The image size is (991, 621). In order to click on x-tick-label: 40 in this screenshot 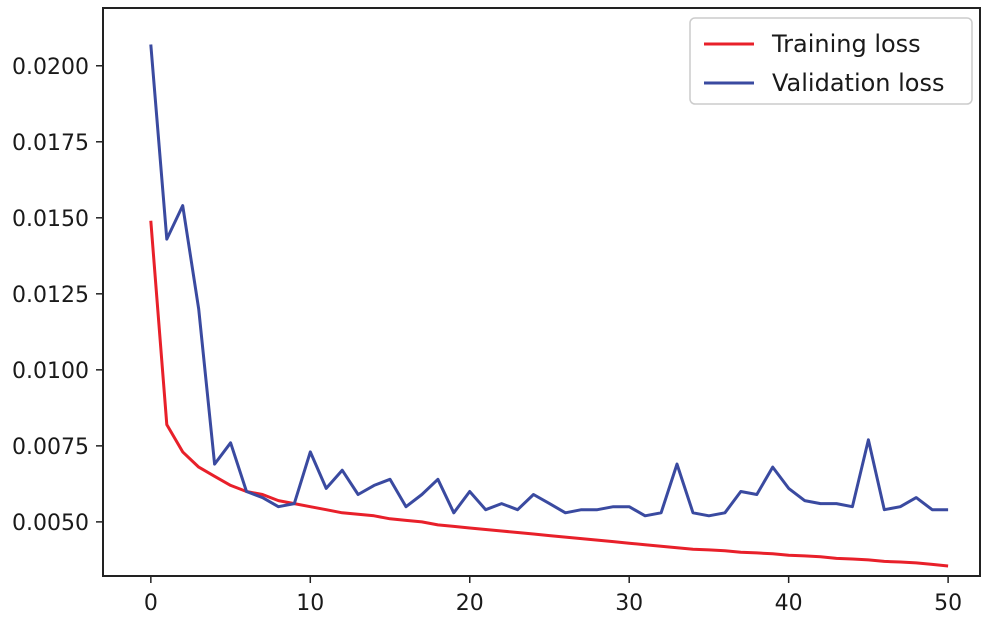, I will do `click(789, 603)`.